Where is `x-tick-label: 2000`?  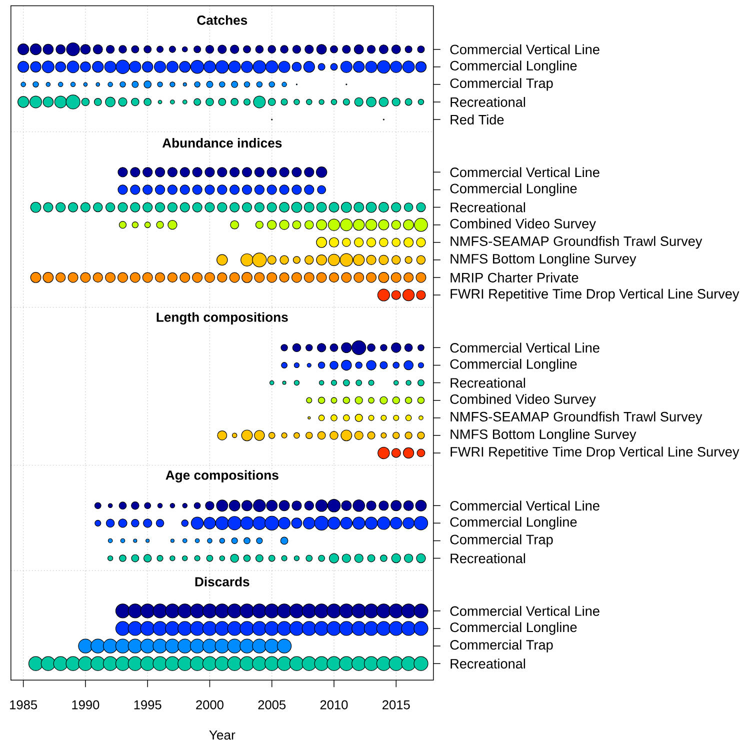
x-tick-label: 2000 is located at coordinates (210, 705).